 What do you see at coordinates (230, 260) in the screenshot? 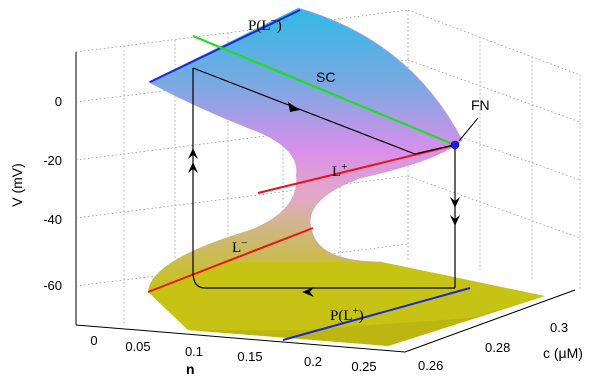
I see `l-minus-line` at bounding box center [230, 260].